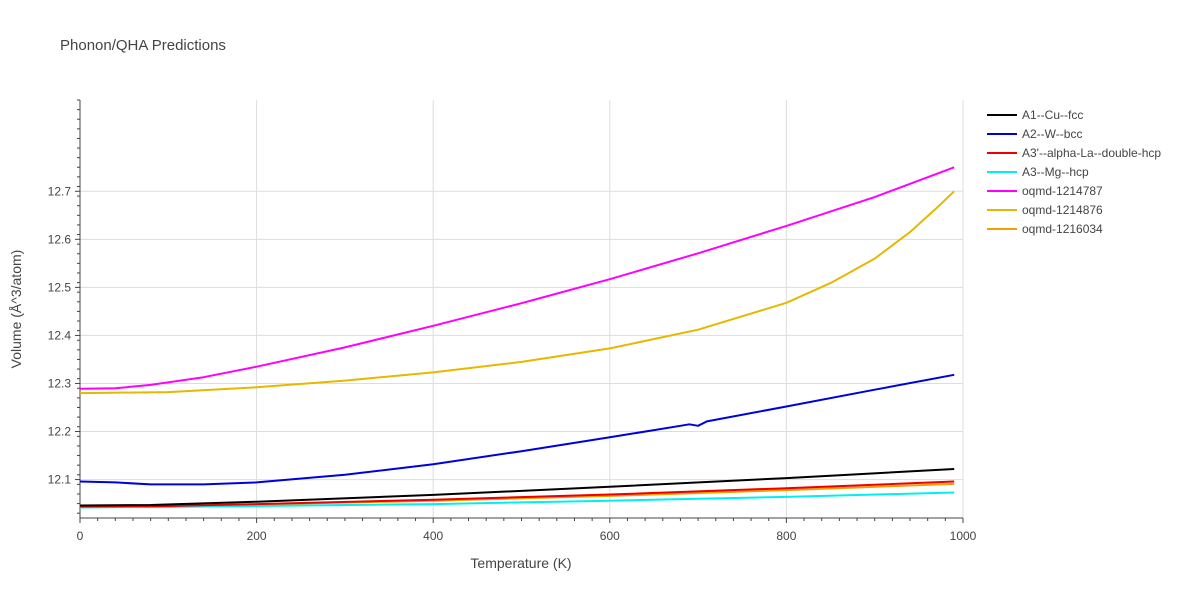 The height and width of the screenshot is (600, 1200). What do you see at coordinates (520, 563) in the screenshot?
I see `x-axis-title: Temperature (K)` at bounding box center [520, 563].